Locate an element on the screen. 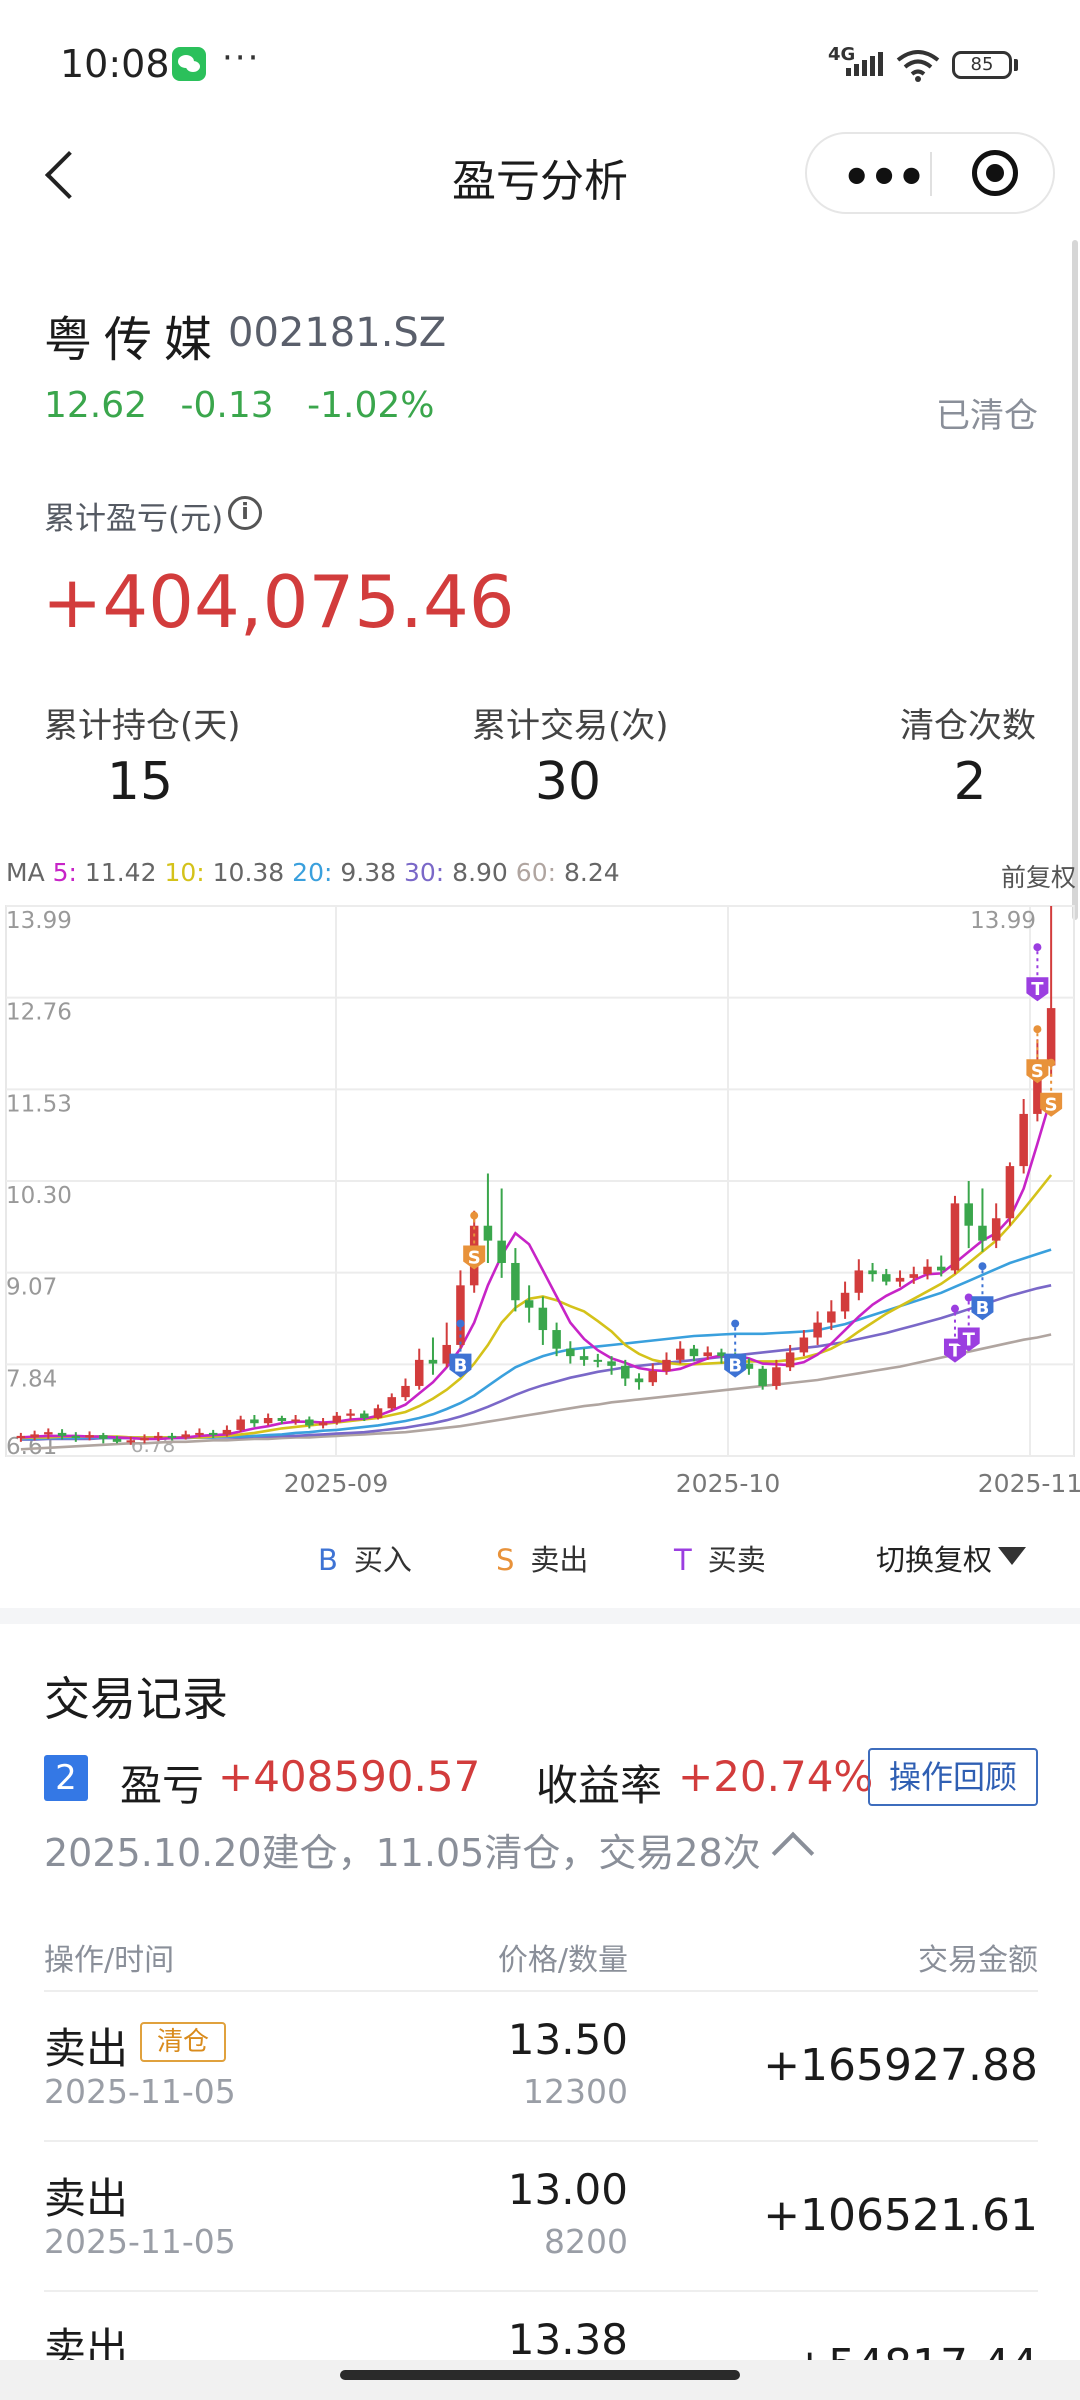 Image resolution: width=1080 pixels, height=2400 pixels. trade-amount: +106521.61 is located at coordinates (900, 2215).